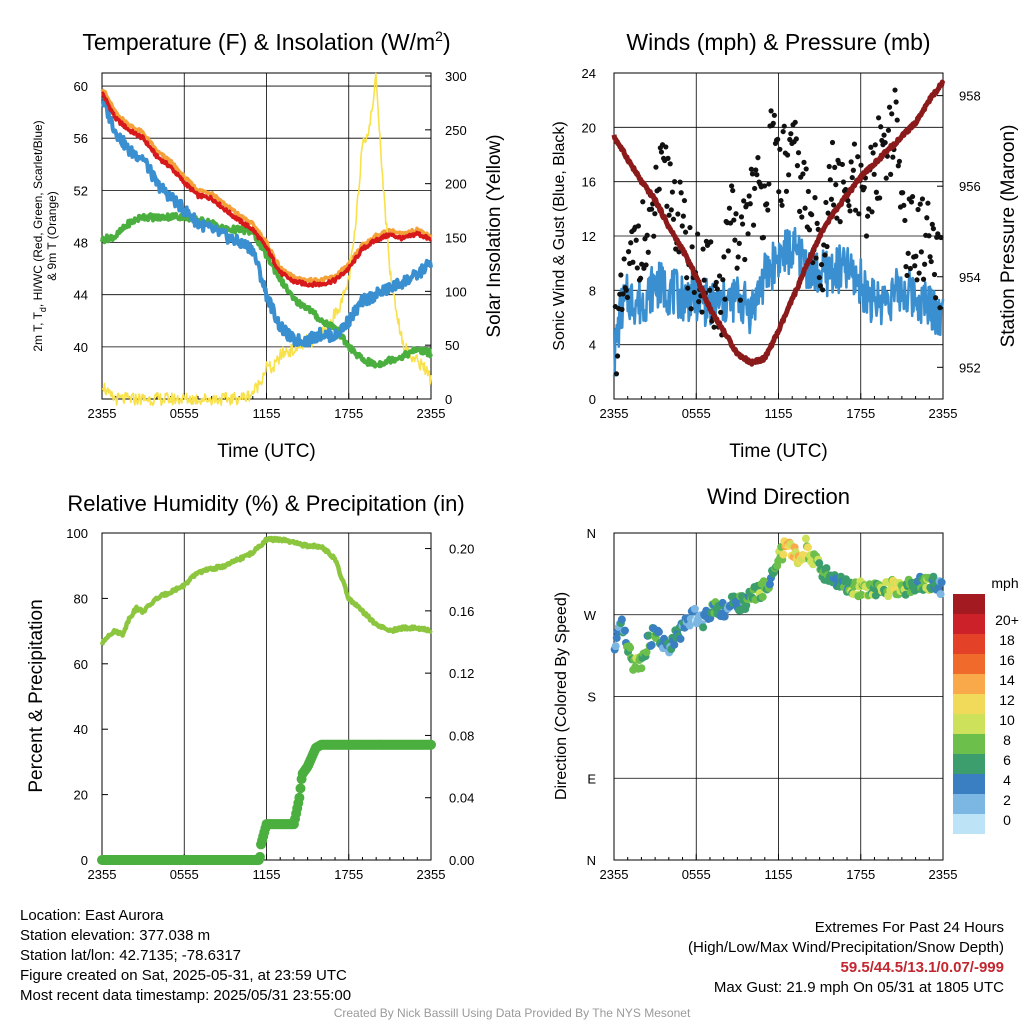  What do you see at coordinates (448, 399) in the screenshot?
I see `temp-y2tick-label: 0` at bounding box center [448, 399].